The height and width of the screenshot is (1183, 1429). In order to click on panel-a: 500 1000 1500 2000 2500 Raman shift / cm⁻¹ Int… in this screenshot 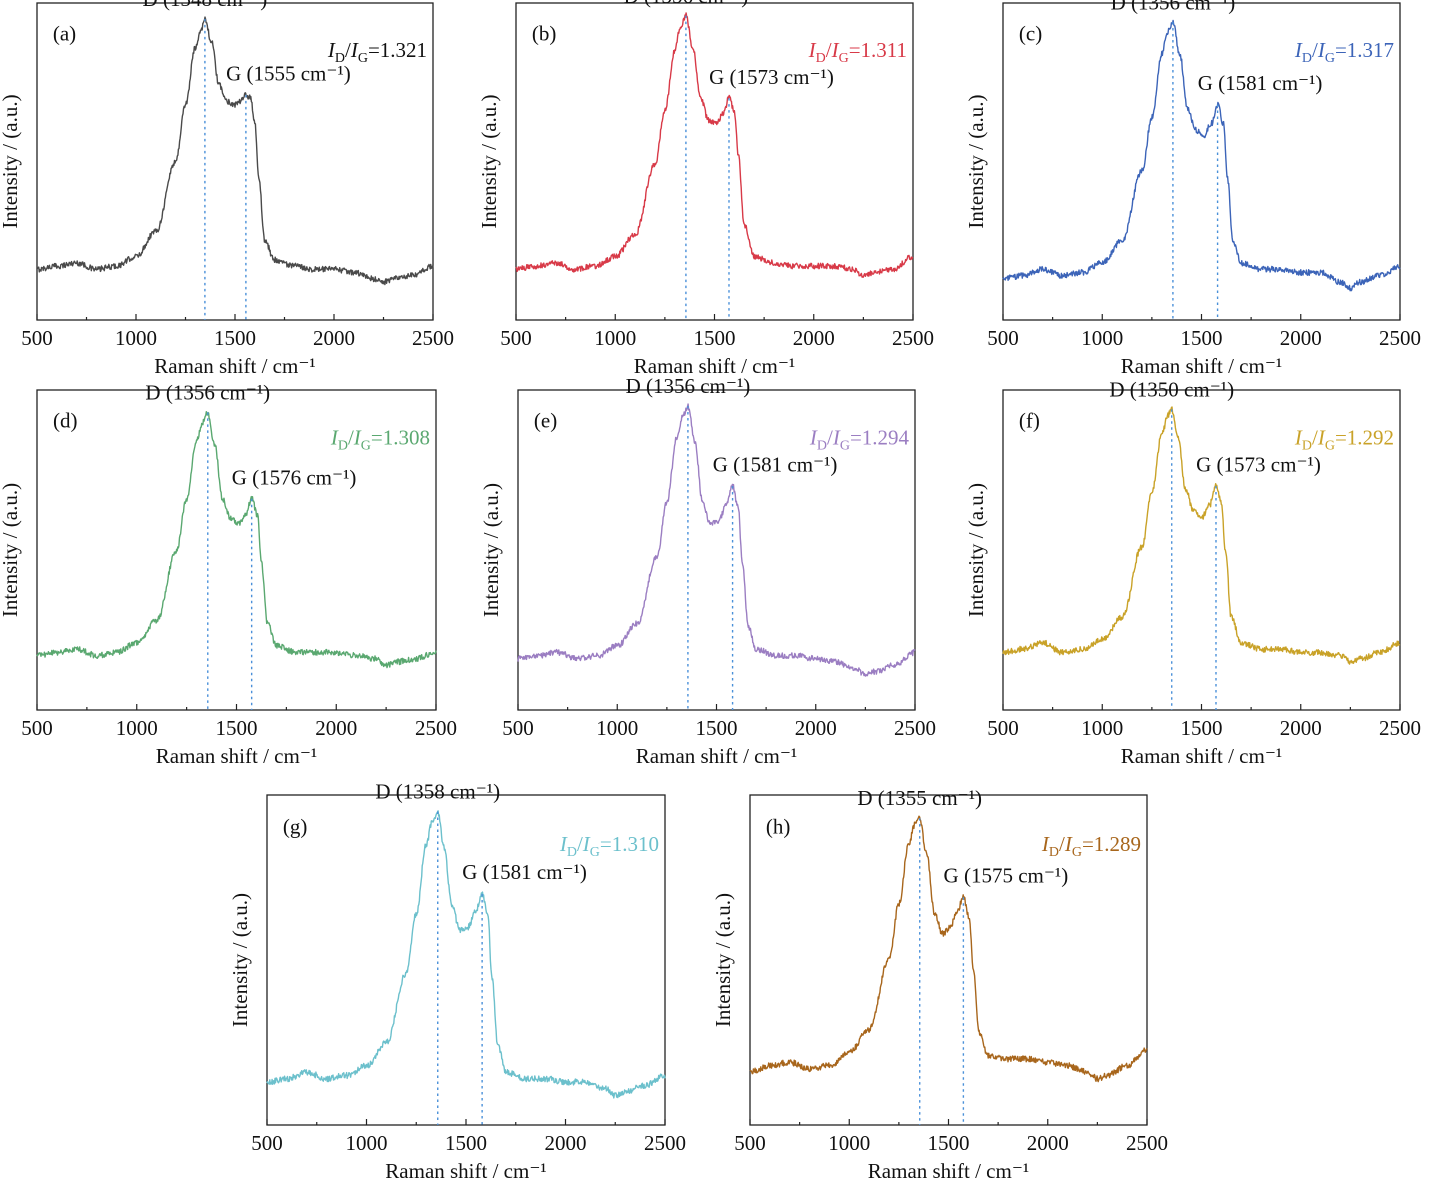, I will do `click(227, 189)`.